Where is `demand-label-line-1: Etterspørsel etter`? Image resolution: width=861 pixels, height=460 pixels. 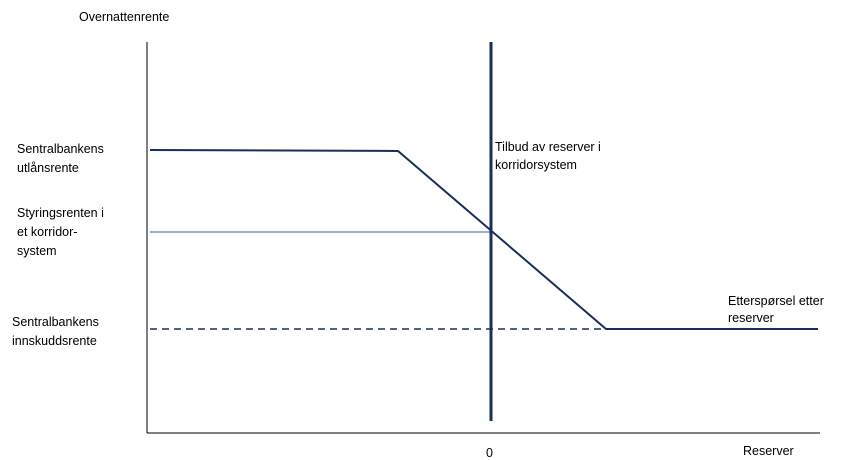 demand-label-line-1: Etterspørsel etter is located at coordinates (776, 301).